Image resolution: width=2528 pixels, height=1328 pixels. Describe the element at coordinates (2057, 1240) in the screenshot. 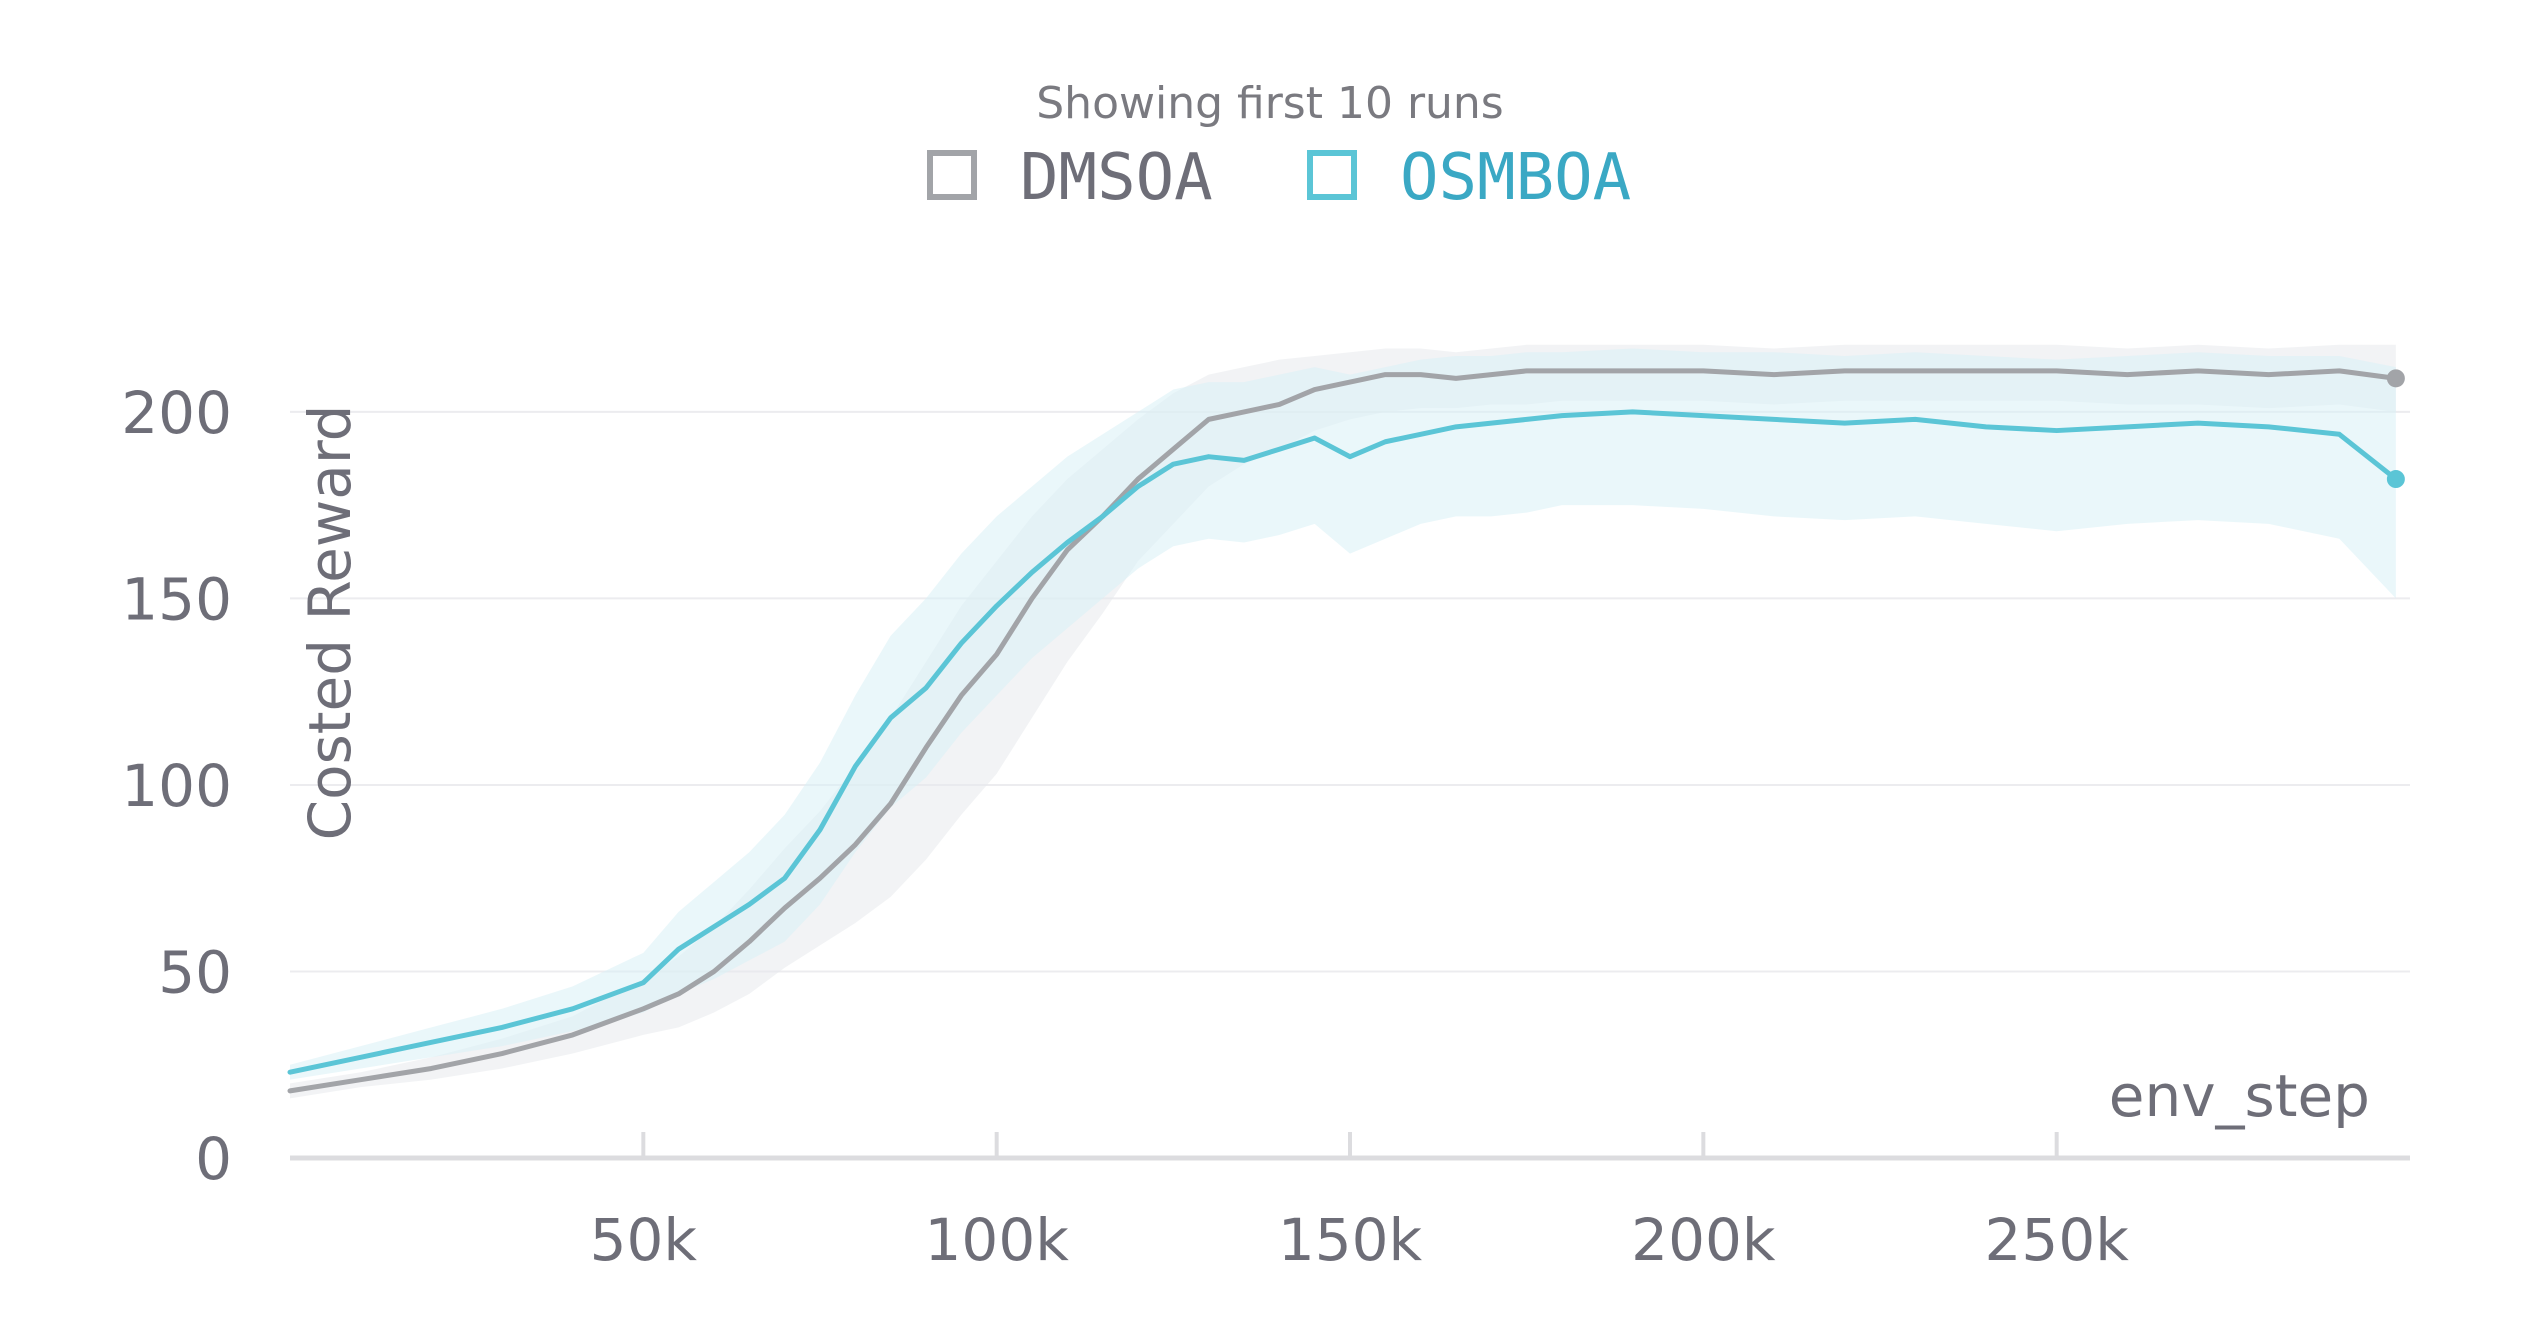

I see `x-tick-label-250k: 250k` at that location.